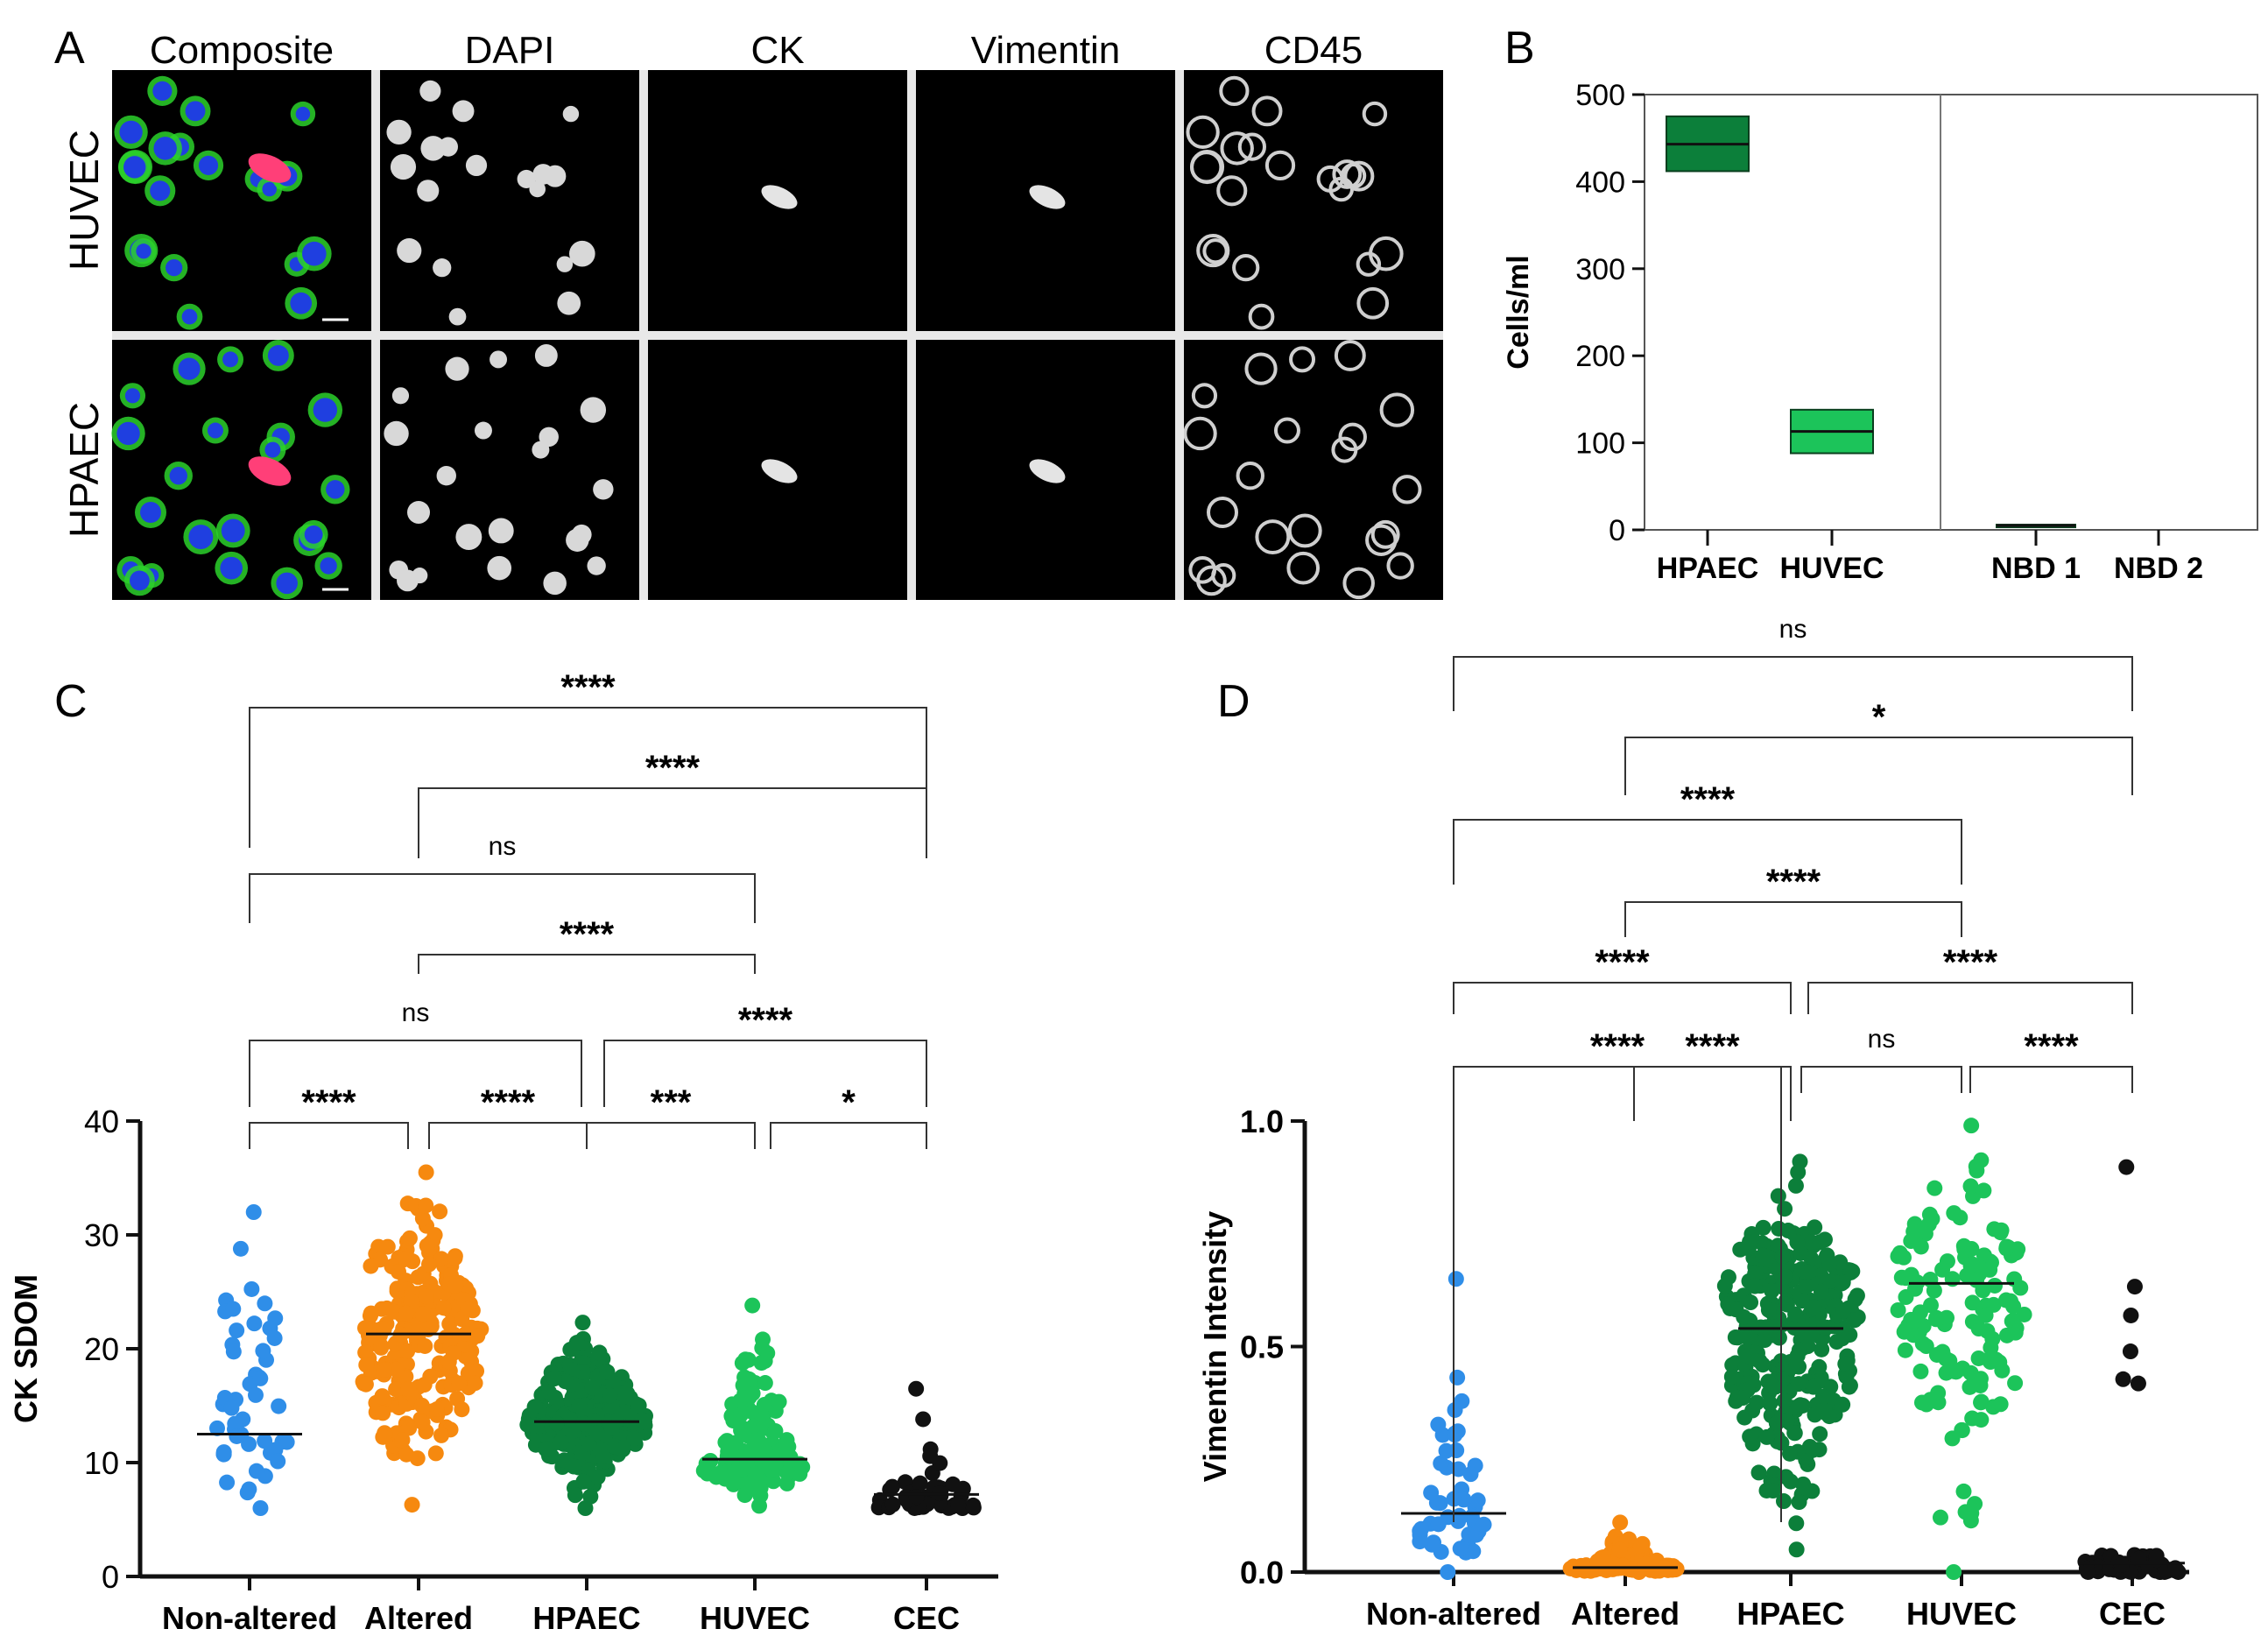 This screenshot has width=2268, height=1636. Describe the element at coordinates (101, 1121) in the screenshot. I see `y-tick-label: 40` at that location.